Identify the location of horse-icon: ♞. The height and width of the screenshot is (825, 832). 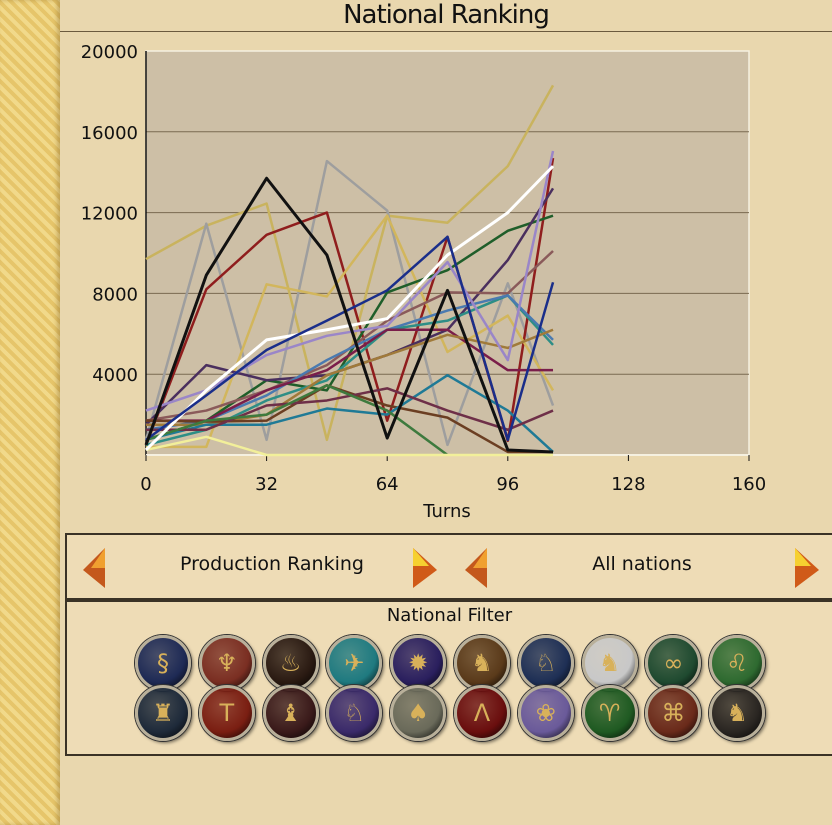
(609, 663).